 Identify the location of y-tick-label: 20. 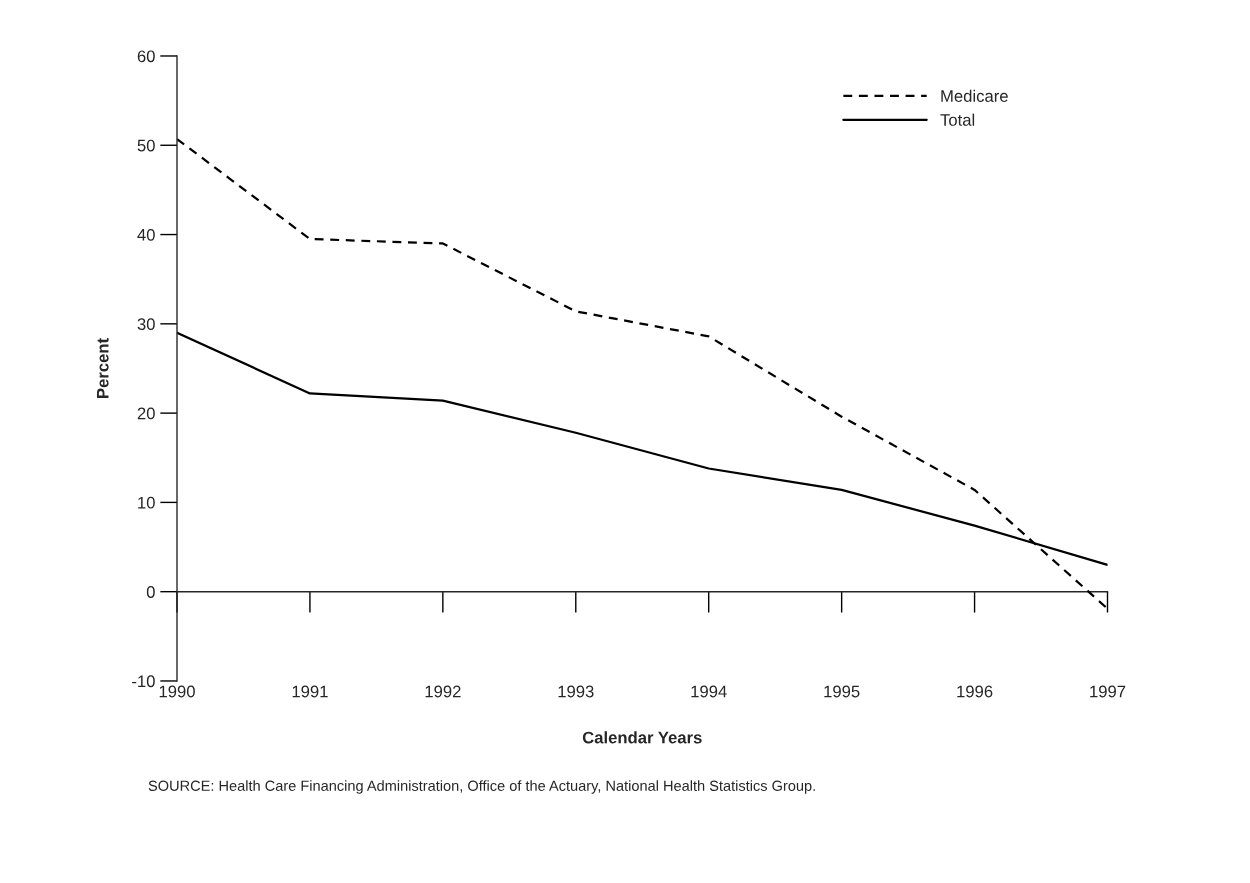
(146, 413).